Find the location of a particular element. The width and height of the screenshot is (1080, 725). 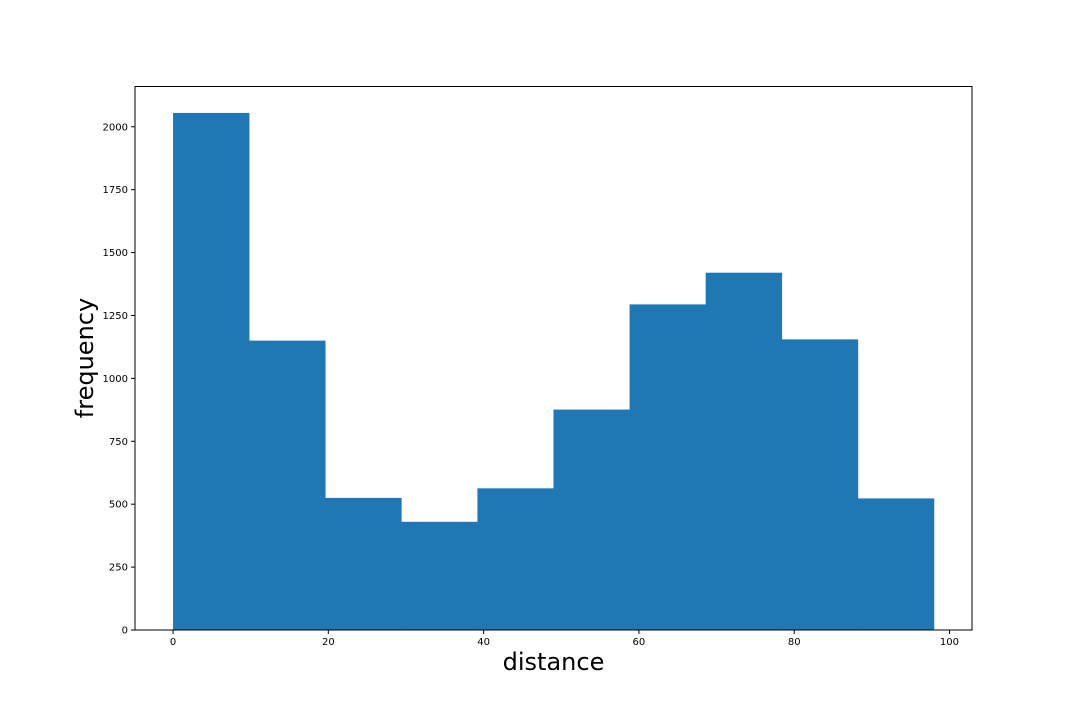

y-tick-label: 1000 is located at coordinates (115, 379).